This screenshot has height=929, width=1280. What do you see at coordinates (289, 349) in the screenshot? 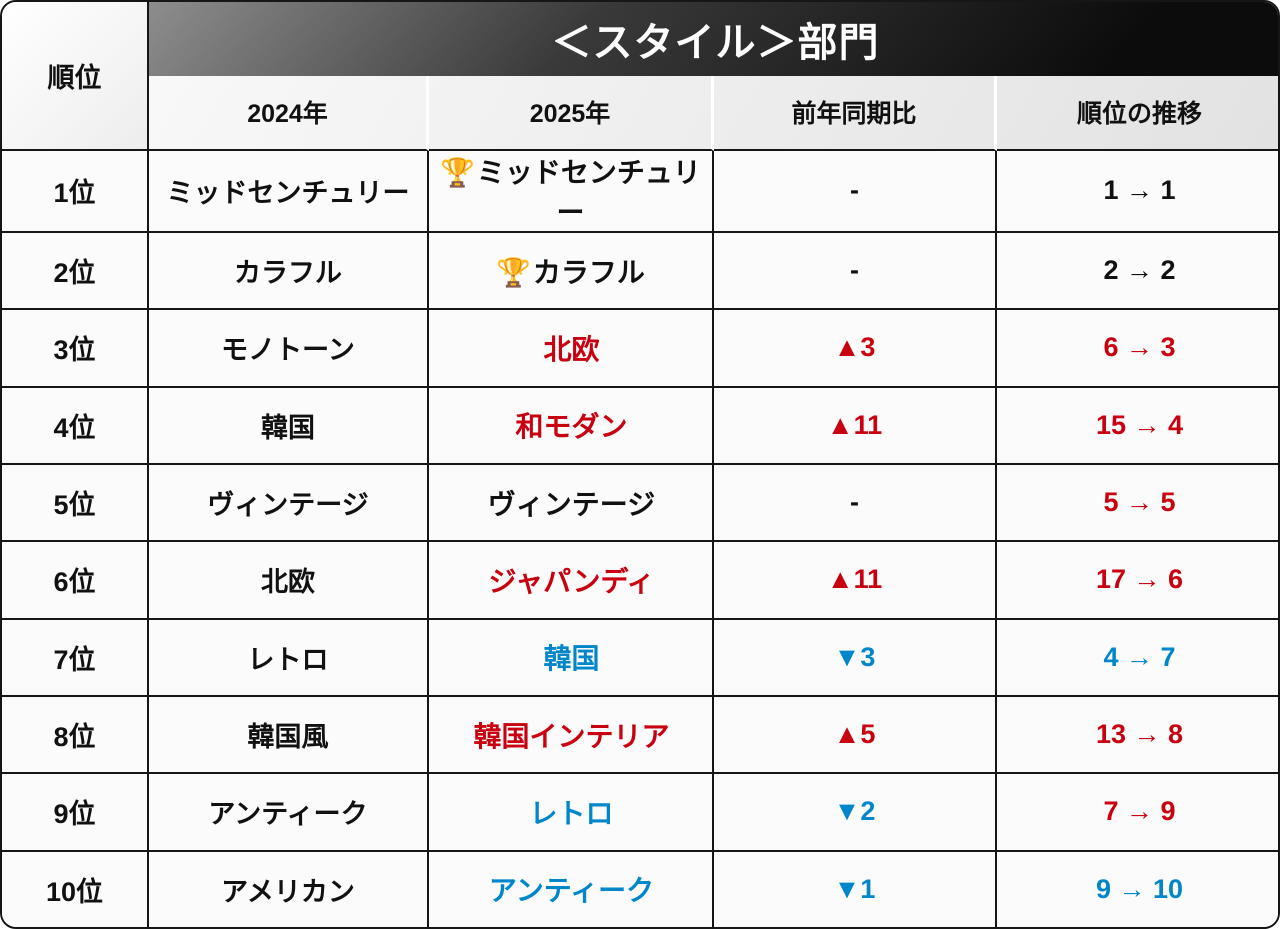
I see `style-2024-cell: モノトーン` at bounding box center [289, 349].